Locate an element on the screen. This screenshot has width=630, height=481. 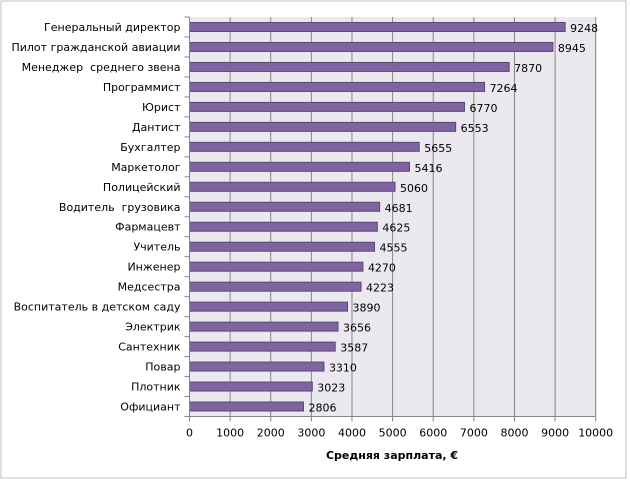
data-label: 8945 is located at coordinates (572, 48).